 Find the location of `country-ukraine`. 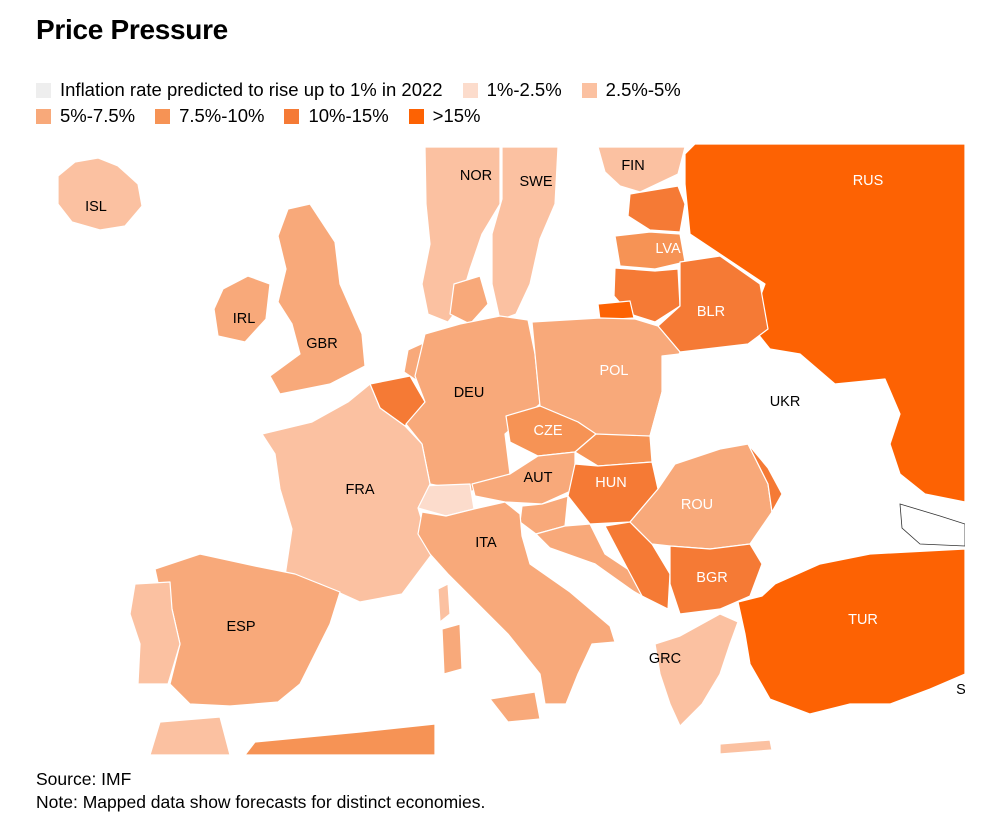

country-ukraine is located at coordinates (775, 419).